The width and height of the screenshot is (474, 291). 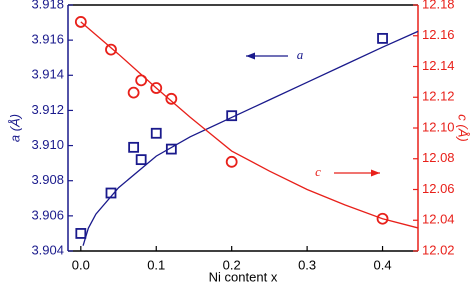 I want to click on y-tick-label: 3.918, so click(x=47, y=5).